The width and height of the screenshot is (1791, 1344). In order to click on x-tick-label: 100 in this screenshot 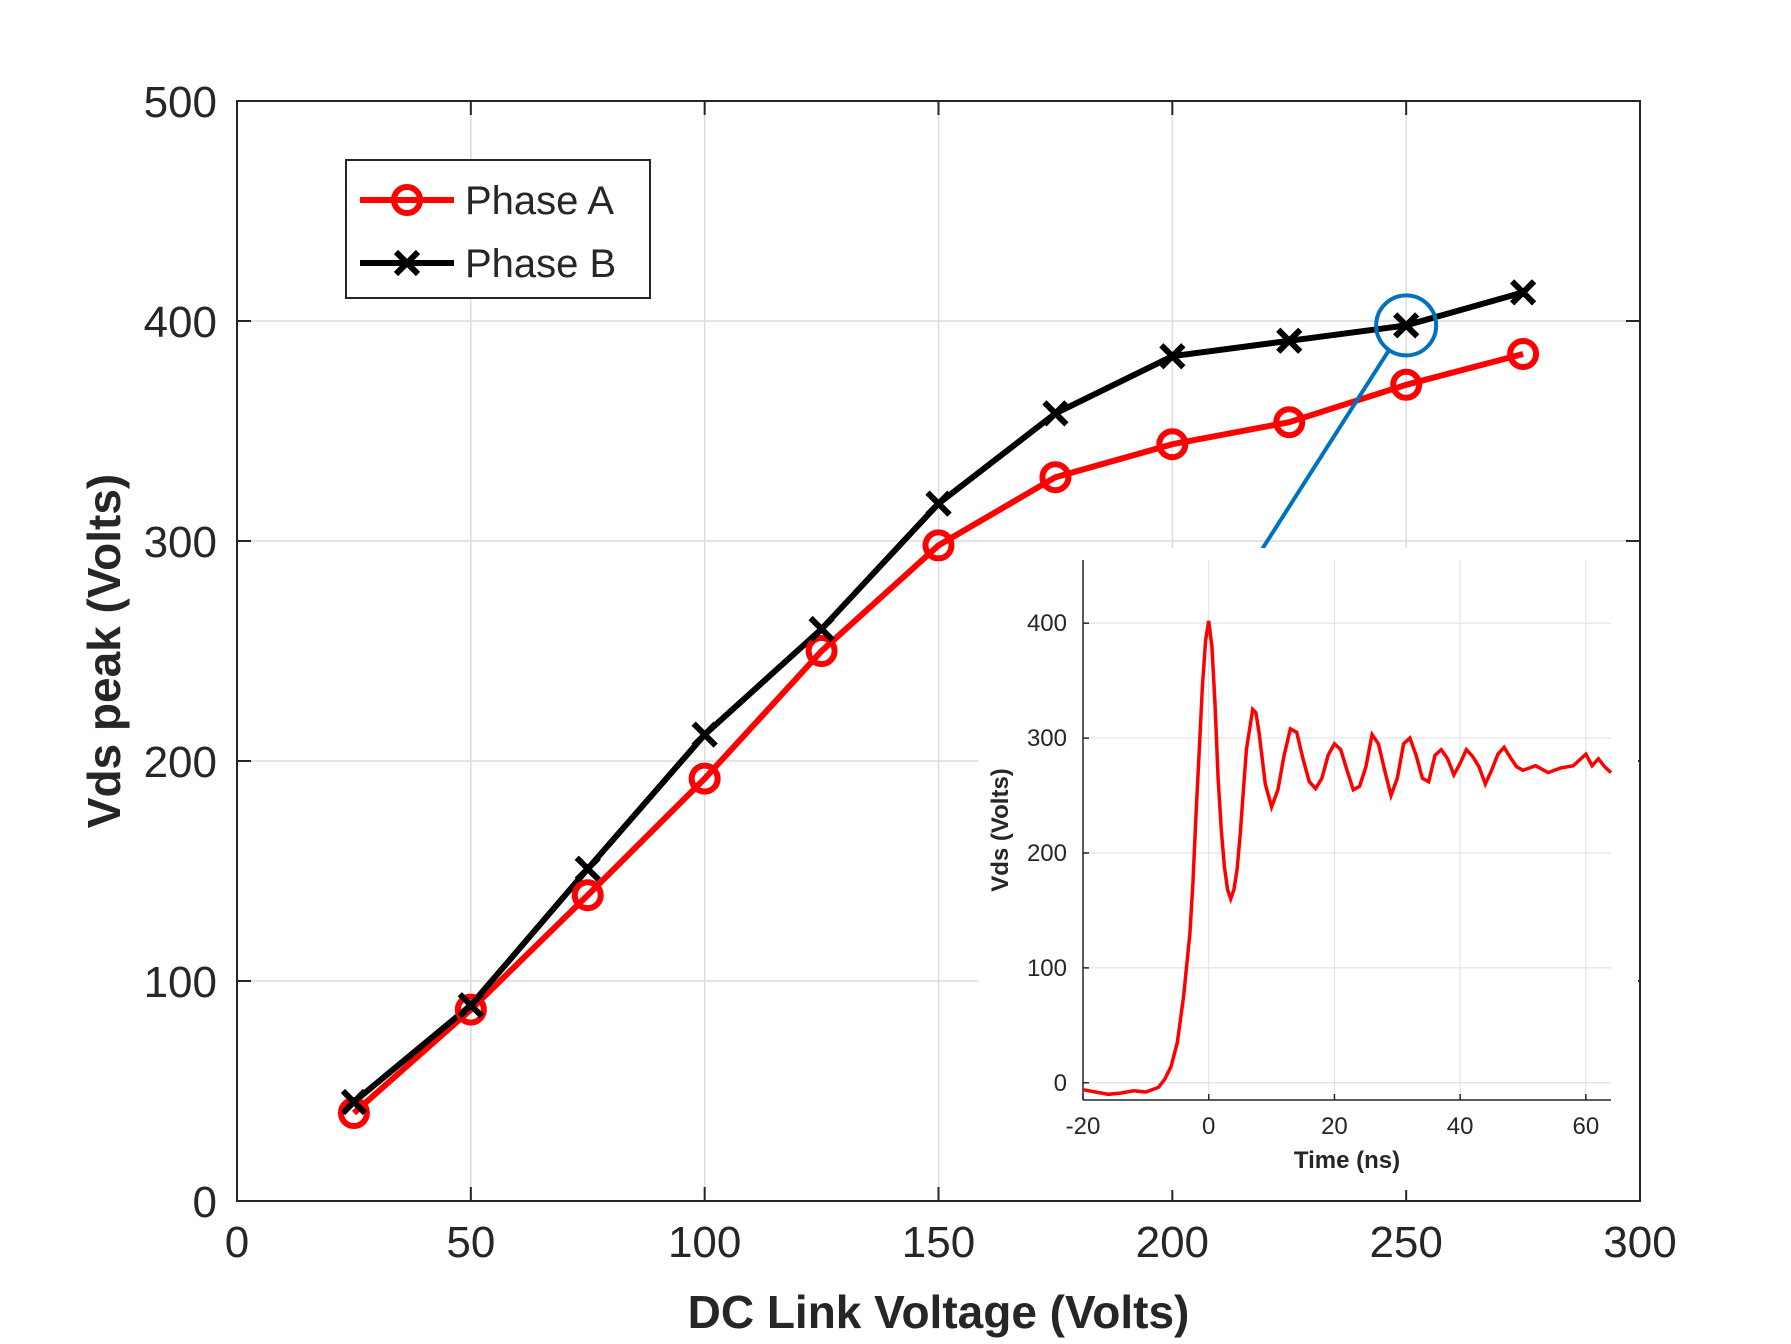, I will do `click(704, 1242)`.